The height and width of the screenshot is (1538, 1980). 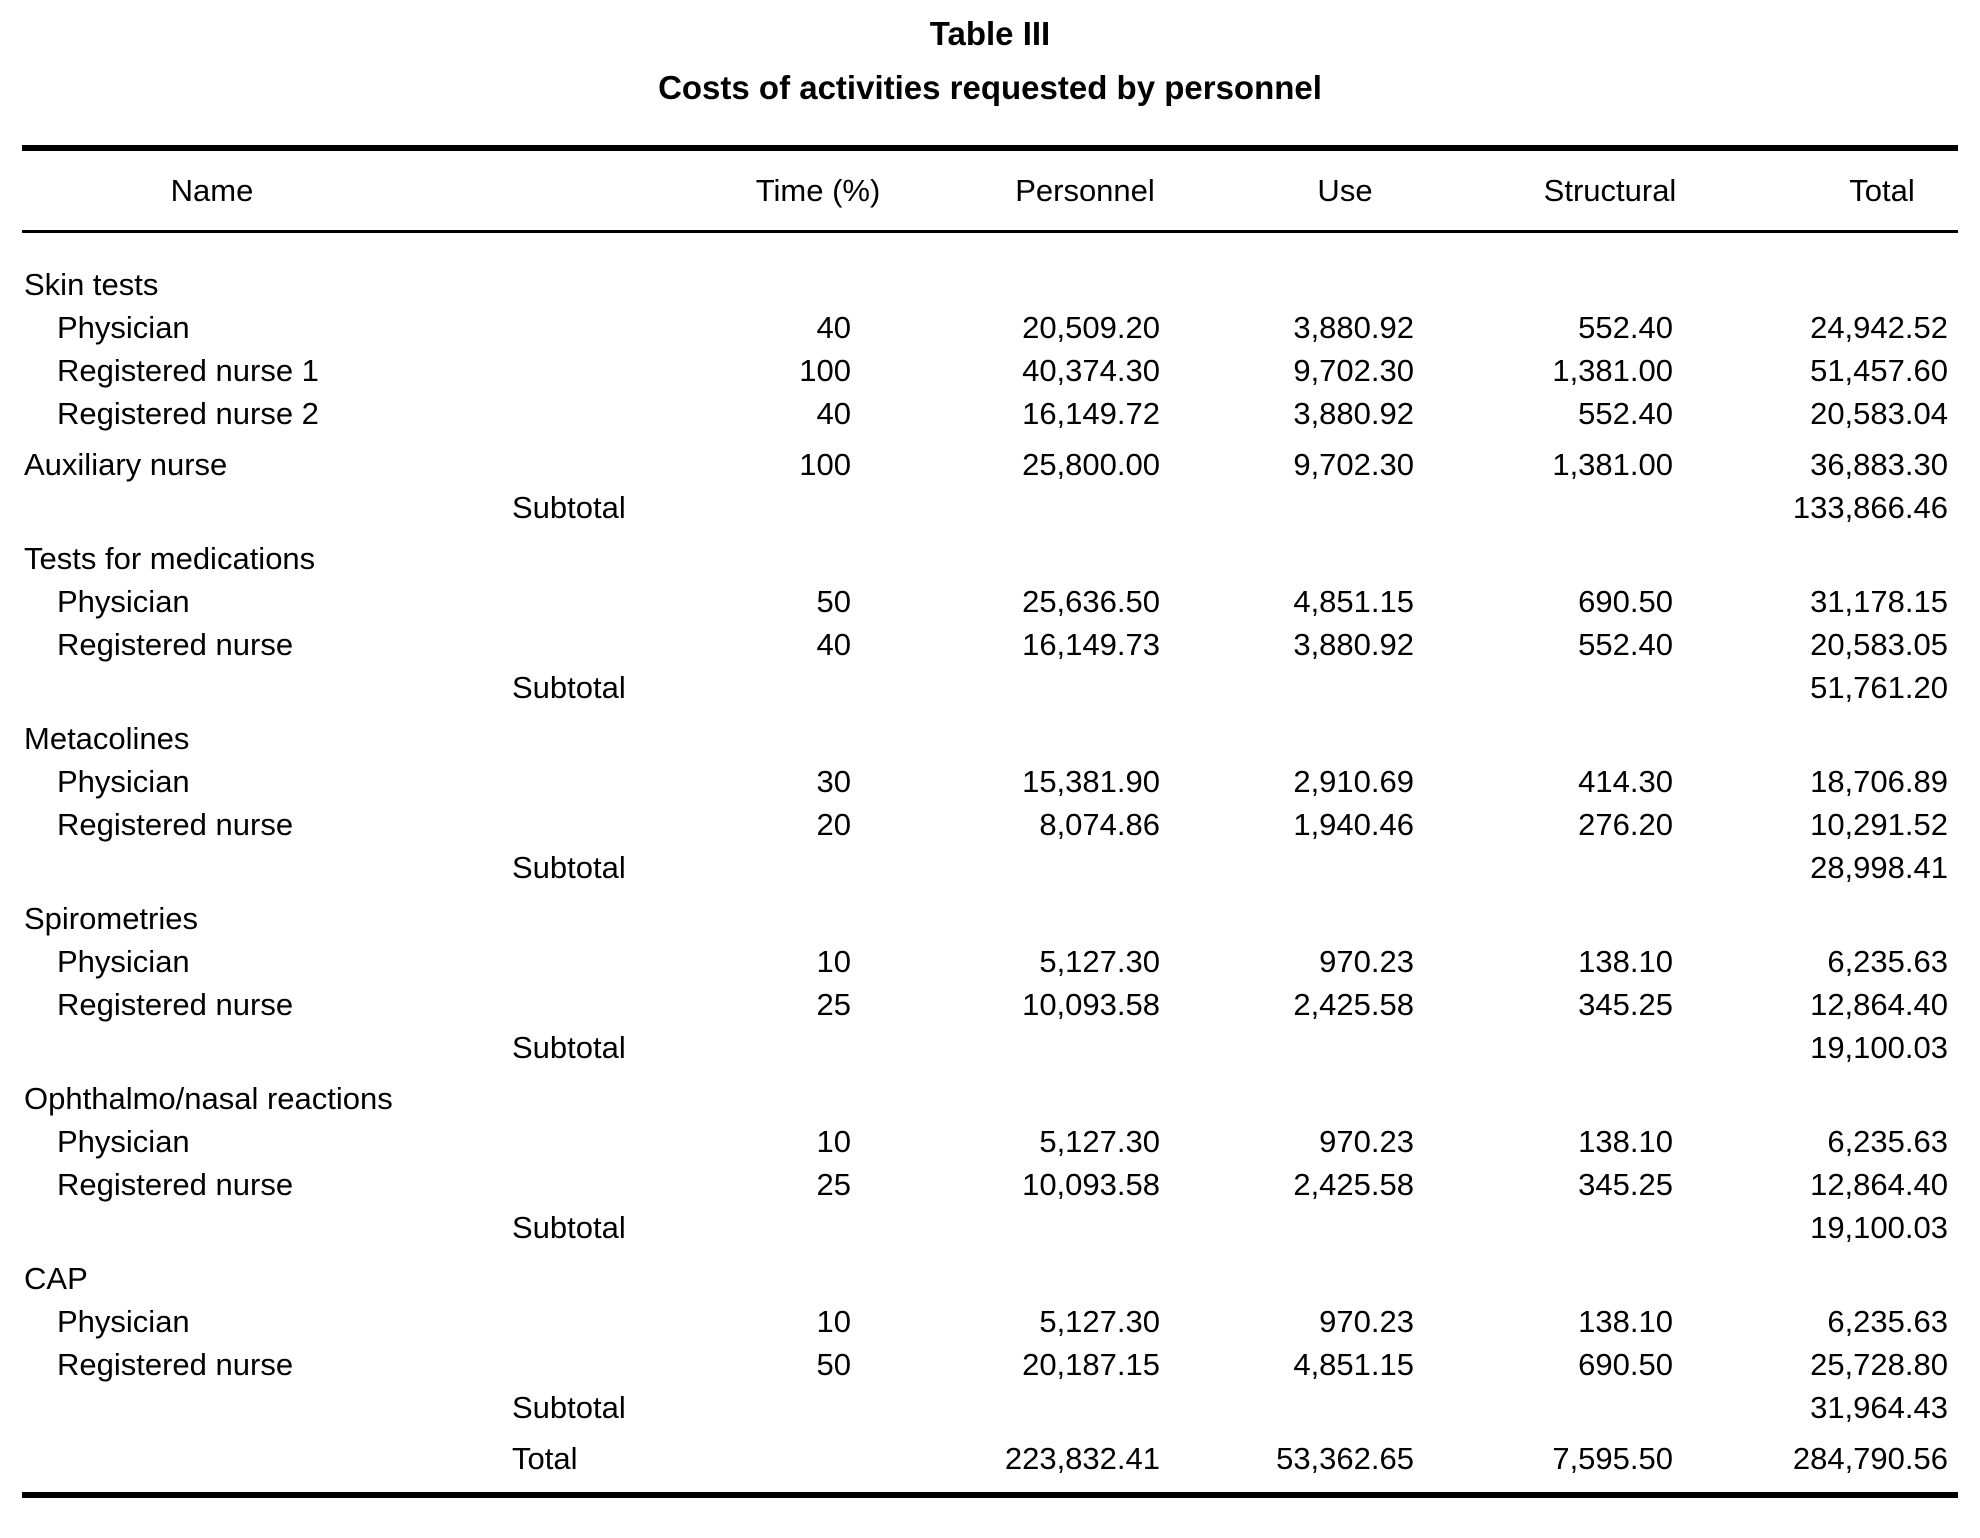 What do you see at coordinates (1085, 190) in the screenshot?
I see `column-header-personnel: Personnel` at bounding box center [1085, 190].